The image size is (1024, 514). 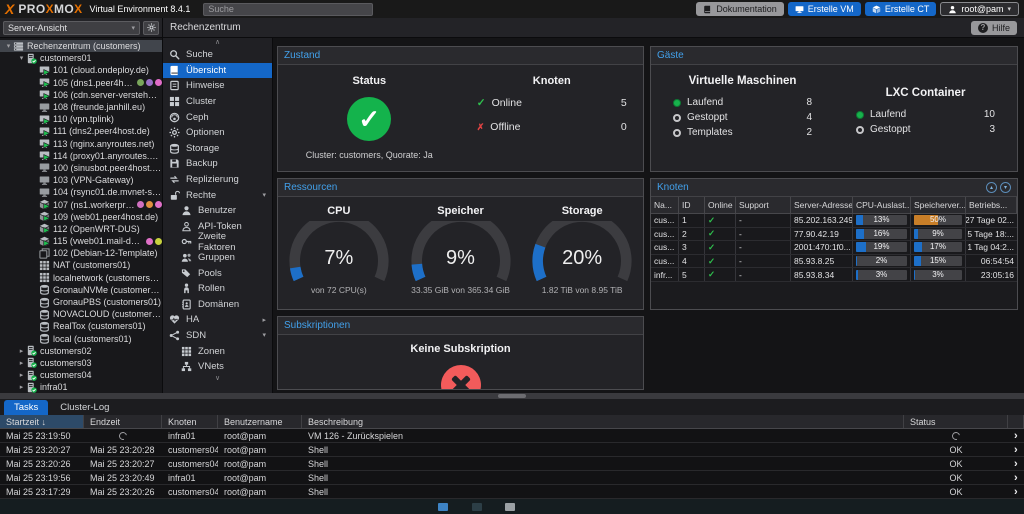 I want to click on tree-item: 108 (freunde.janhill.eu), so click(x=81, y=107).